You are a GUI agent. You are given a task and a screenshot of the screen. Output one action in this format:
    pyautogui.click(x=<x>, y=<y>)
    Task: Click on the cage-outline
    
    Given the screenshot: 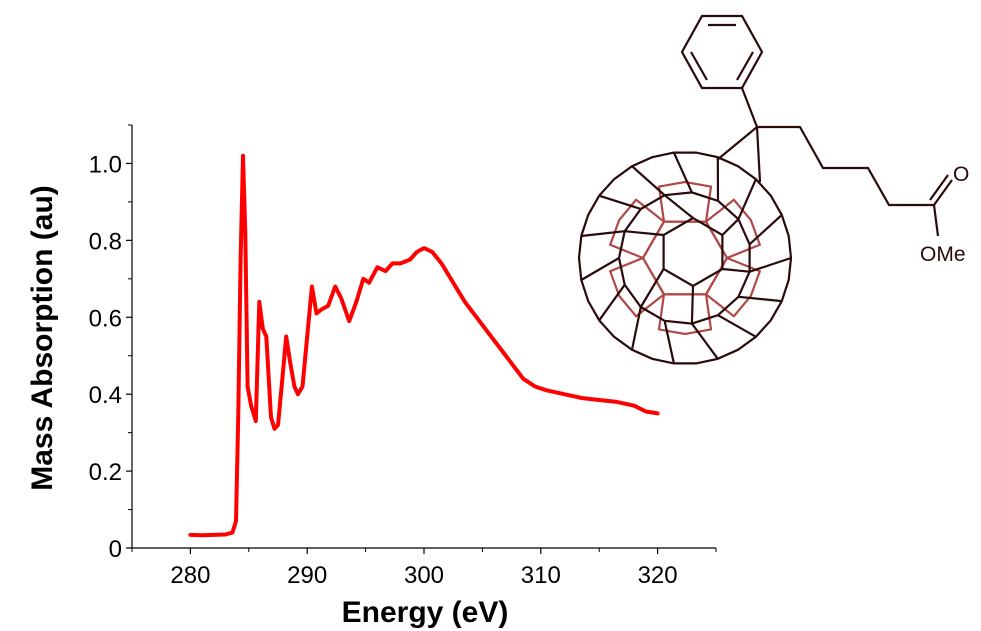 What is the action you would take?
    pyautogui.click(x=685, y=258)
    